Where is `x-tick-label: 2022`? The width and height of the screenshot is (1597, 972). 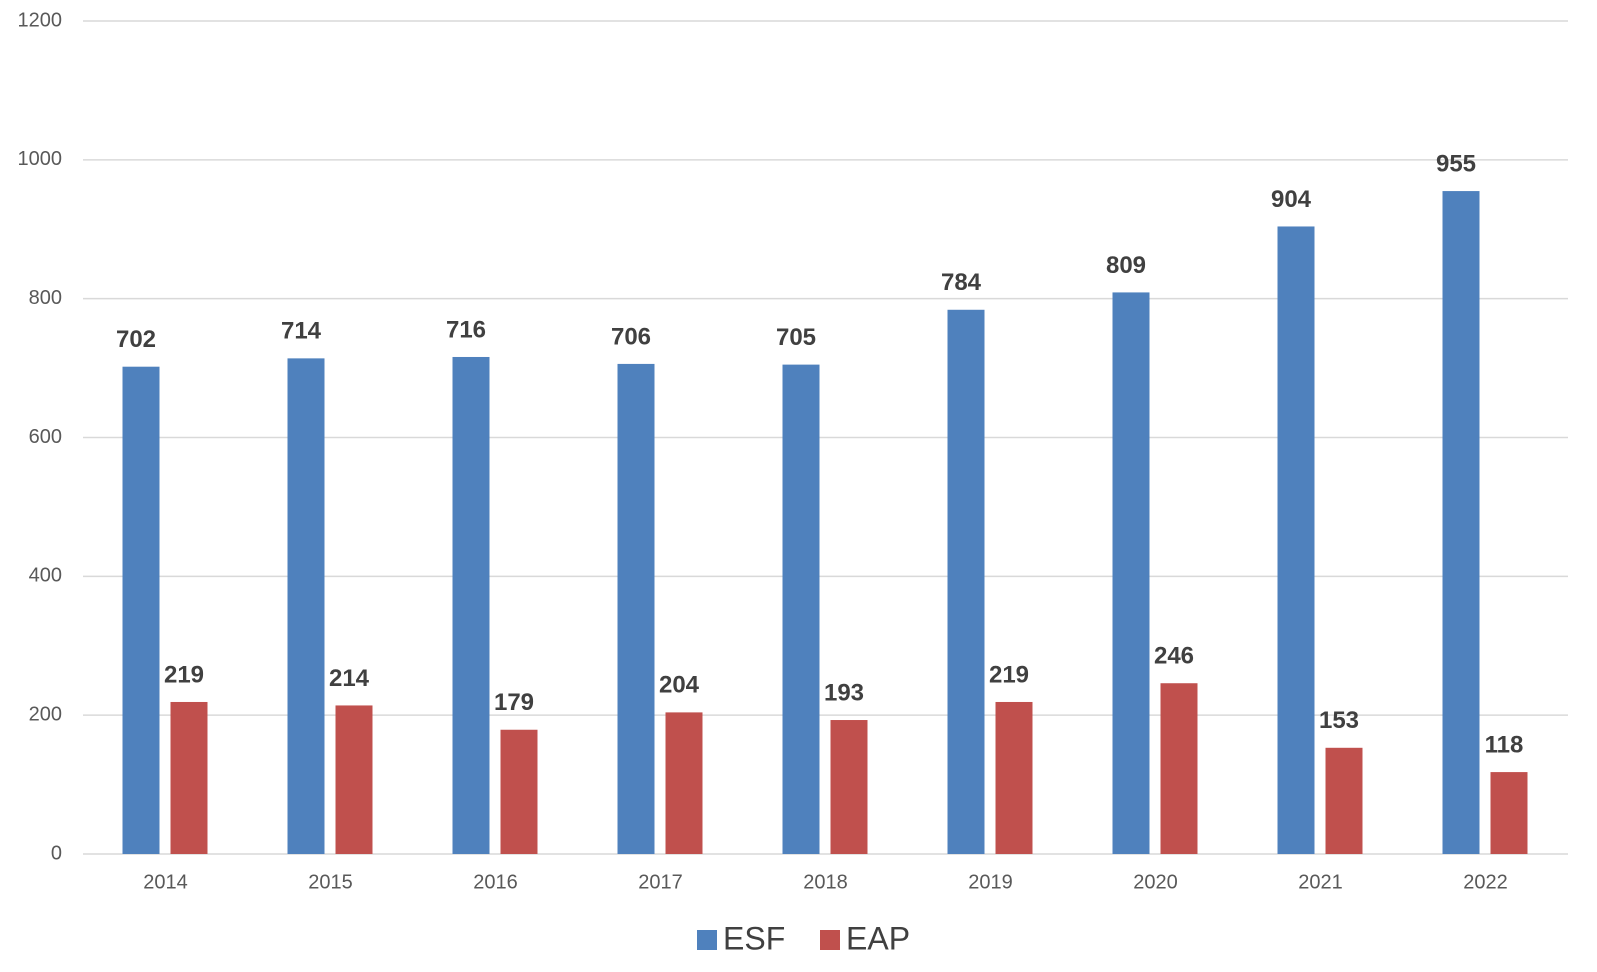 x-tick-label: 2022 is located at coordinates (1485, 882).